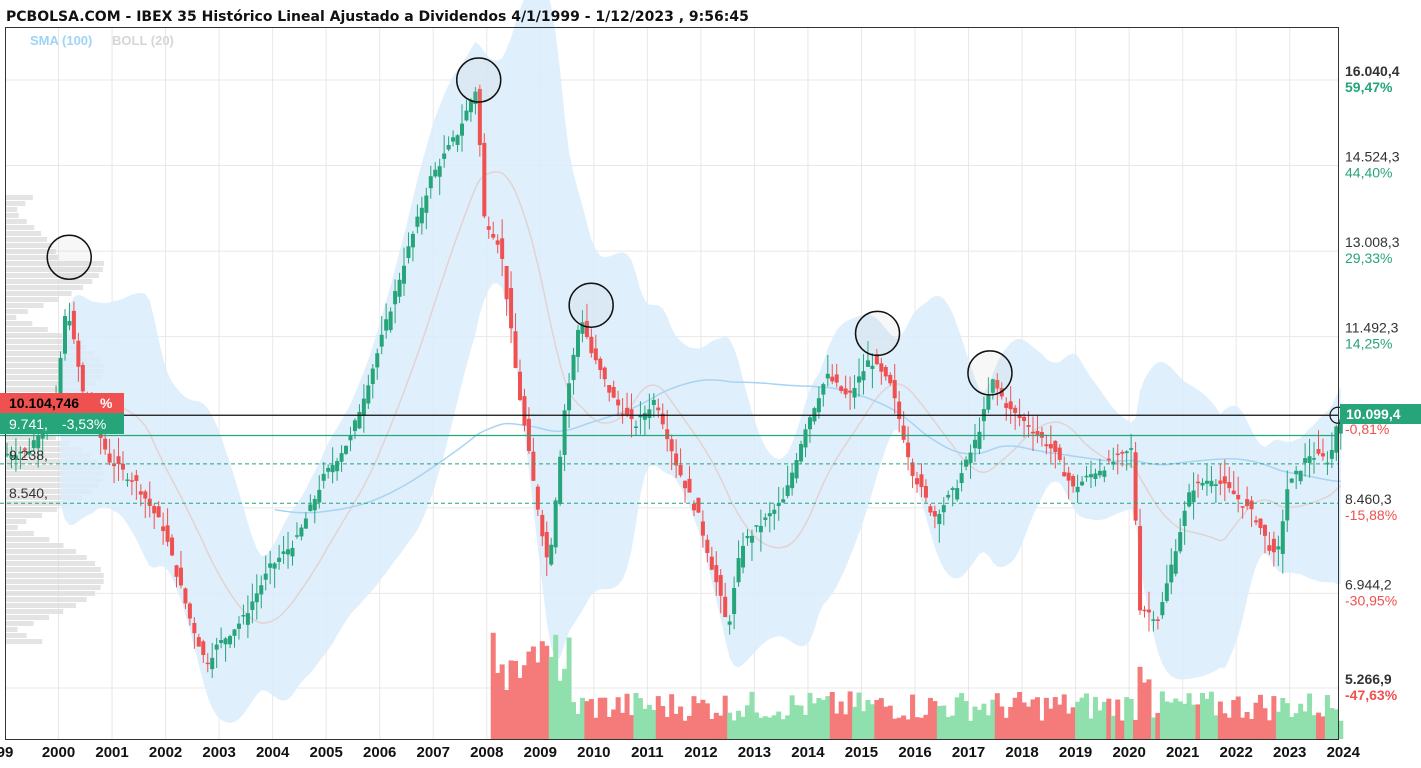 The width and height of the screenshot is (1421, 768). Describe the element at coordinates (593, 752) in the screenshot. I see `x-tick-label: 2010` at that location.